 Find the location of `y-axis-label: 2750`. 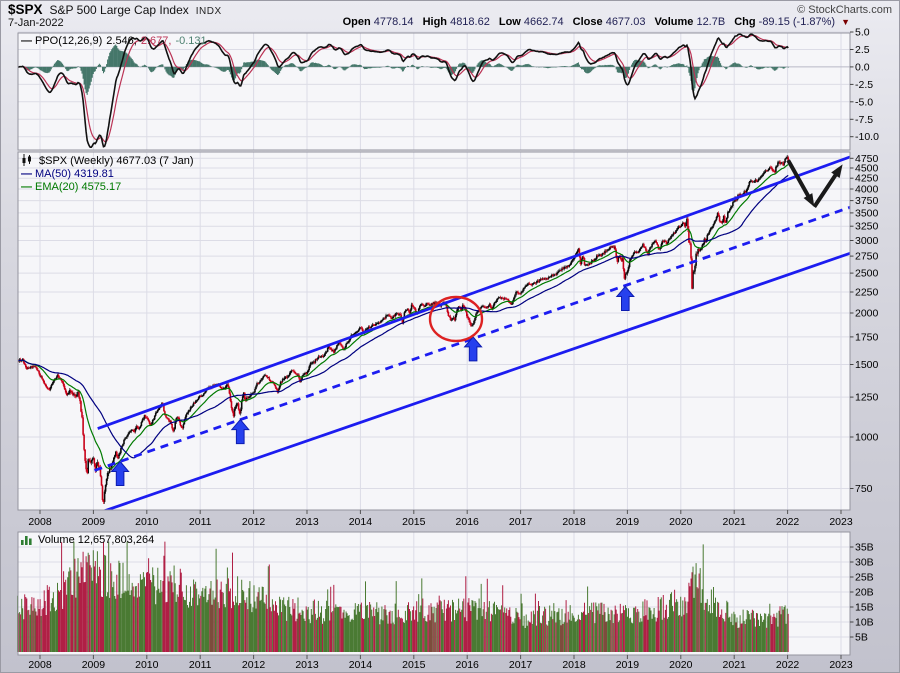

y-axis-label: 2750 is located at coordinates (867, 257).